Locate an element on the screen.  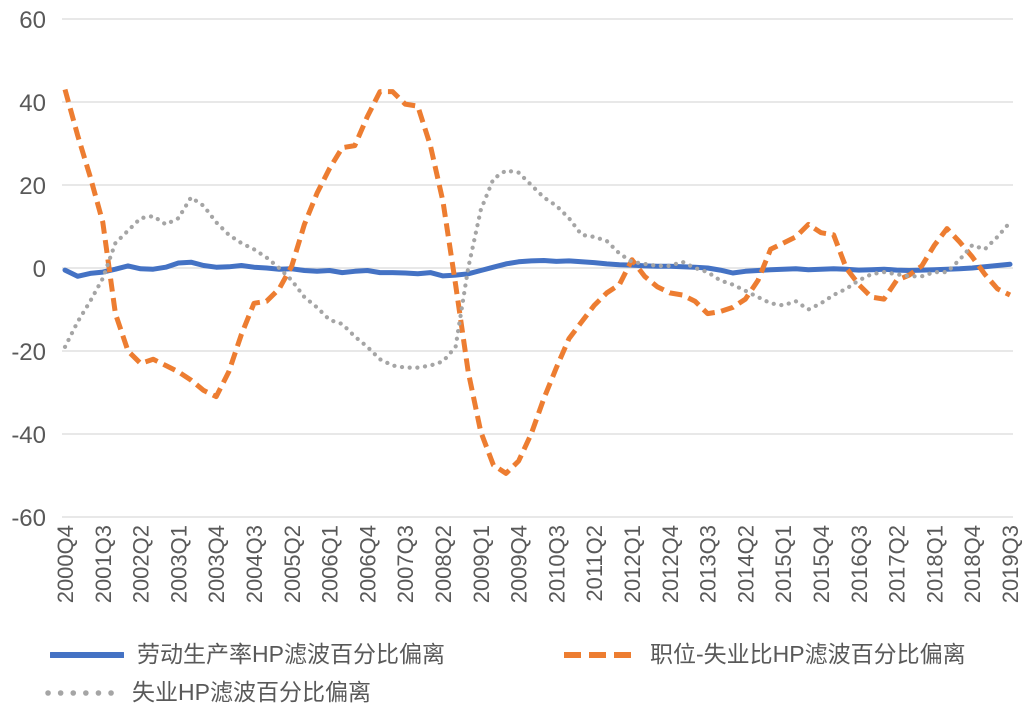
x-tick-label: 2002Q2 is located at coordinates (141, 564).